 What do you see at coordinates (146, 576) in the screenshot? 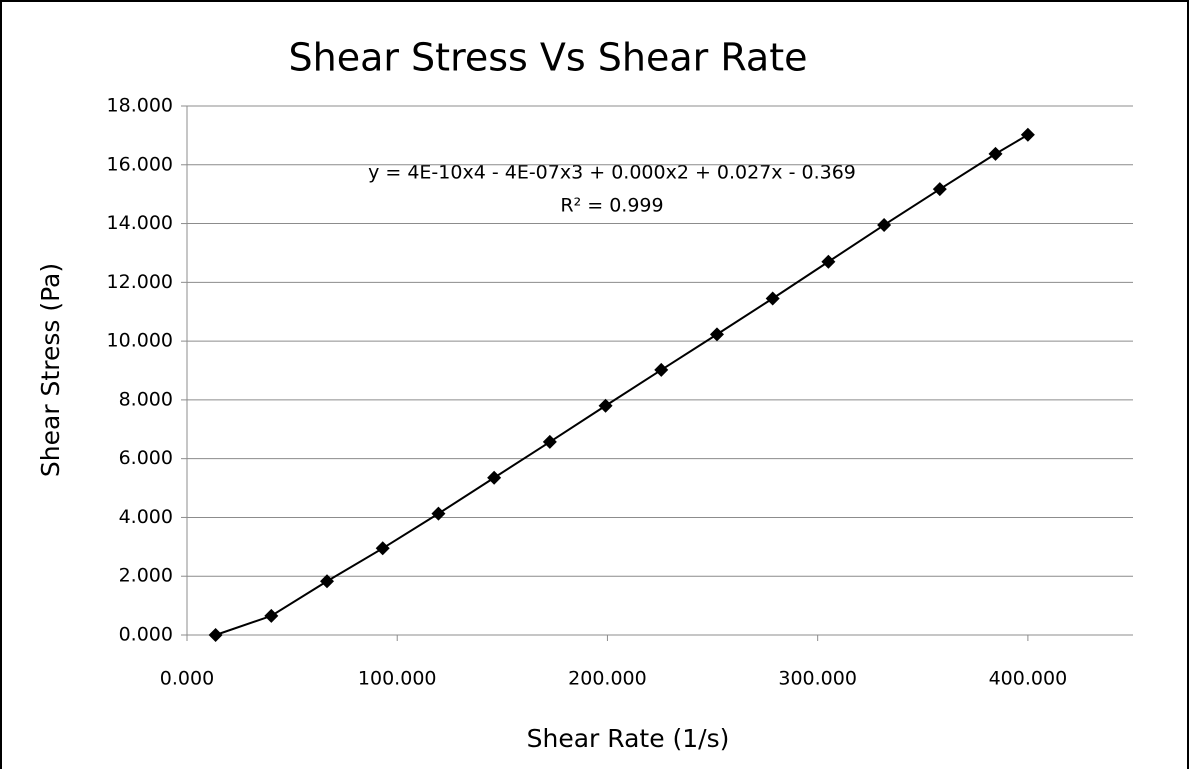
I see `y-tick-label: 2.000` at bounding box center [146, 576].